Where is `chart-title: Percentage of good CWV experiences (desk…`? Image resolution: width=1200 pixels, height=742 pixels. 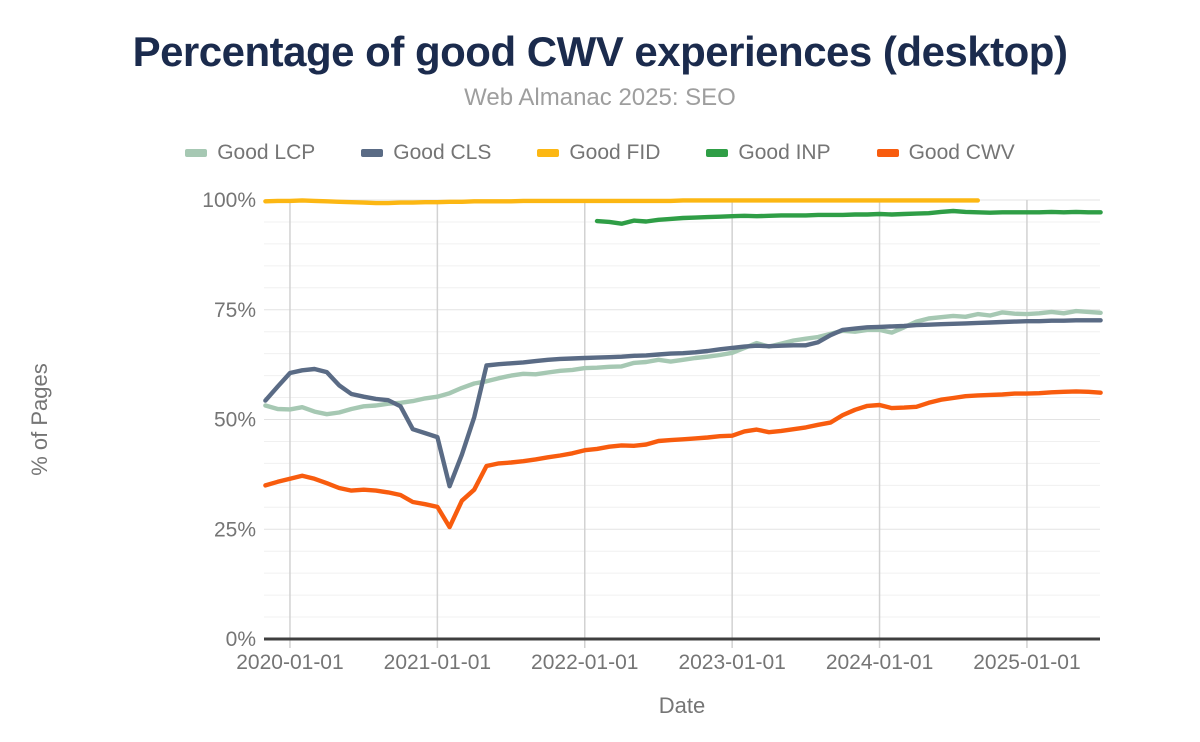
chart-title: Percentage of good CWV experiences (desk… is located at coordinates (600, 51).